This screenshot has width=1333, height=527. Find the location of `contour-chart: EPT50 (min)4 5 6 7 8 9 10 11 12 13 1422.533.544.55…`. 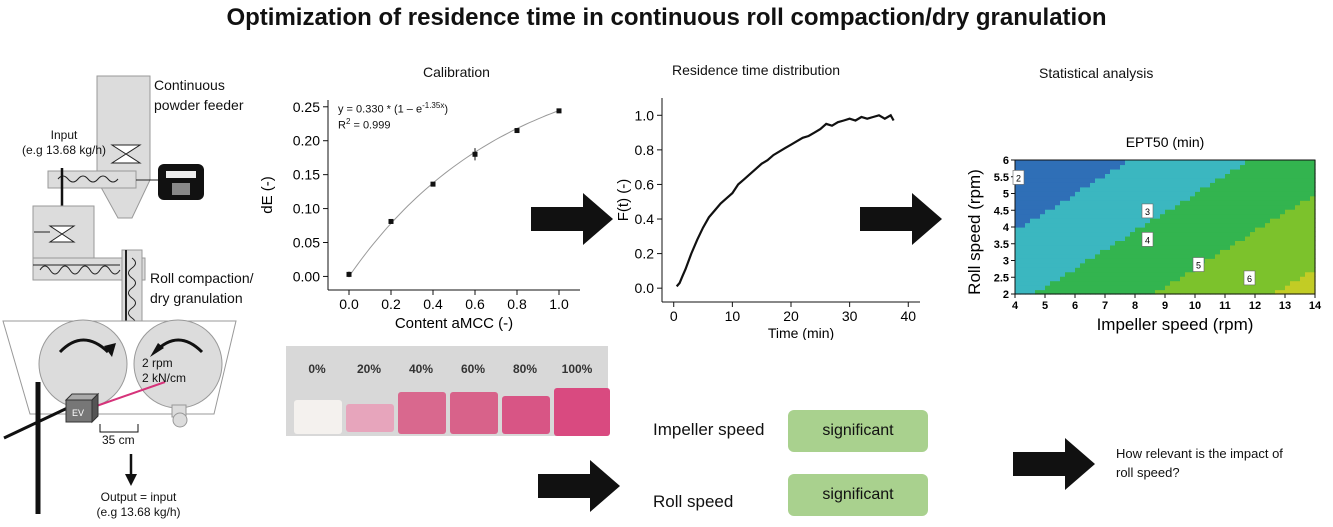

contour-chart: EPT50 (min)4 5 6 7 8 9 10 11 12 13 1422.533.544.55… is located at coordinates (1143, 234).